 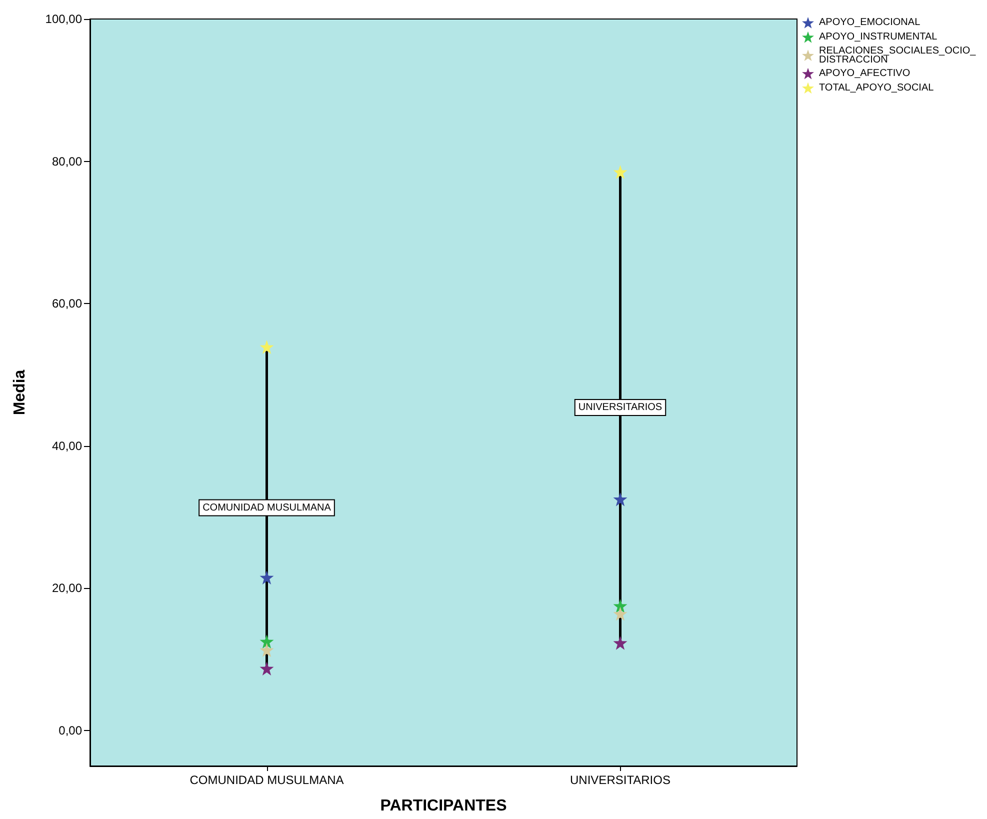 What do you see at coordinates (67, 445) in the screenshot?
I see `y-tick-label: 40,00` at bounding box center [67, 445].